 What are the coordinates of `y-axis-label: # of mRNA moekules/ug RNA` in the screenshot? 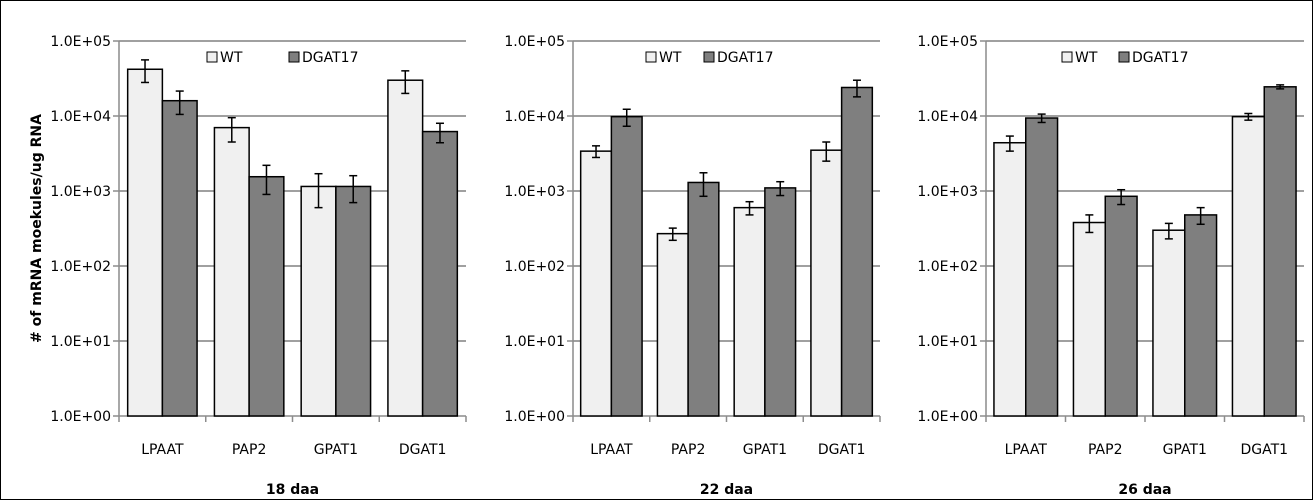 It's located at (37, 228).